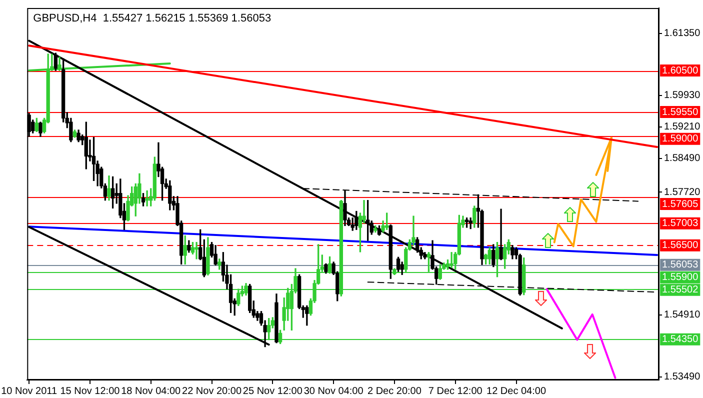  Describe the element at coordinates (680, 112) in the screenshot. I see `ref-line-label: 1.59550` at that location.